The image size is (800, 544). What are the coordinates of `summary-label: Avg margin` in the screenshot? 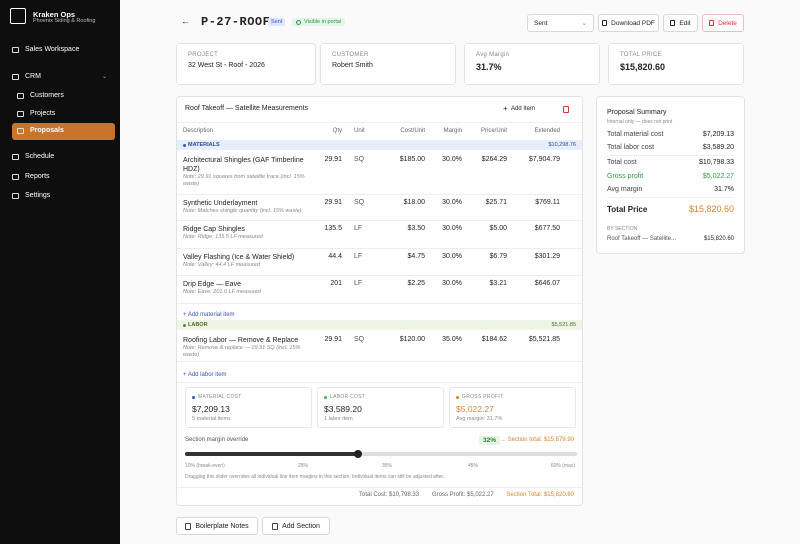 It's located at (625, 189).